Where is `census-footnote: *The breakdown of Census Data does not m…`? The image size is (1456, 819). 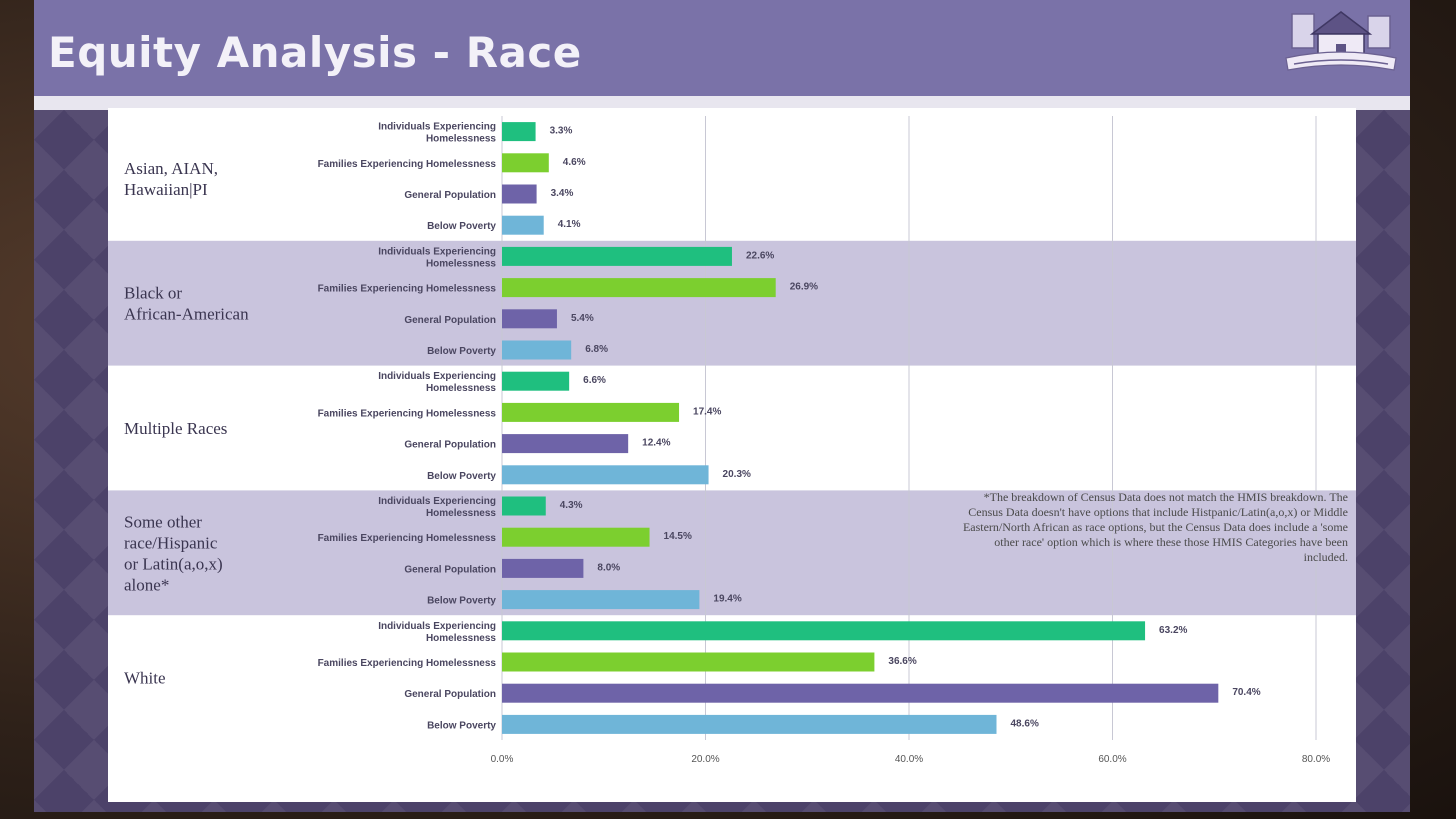
census-footnote: *The breakdown of Census Data does not m… is located at coordinates (1155, 527).